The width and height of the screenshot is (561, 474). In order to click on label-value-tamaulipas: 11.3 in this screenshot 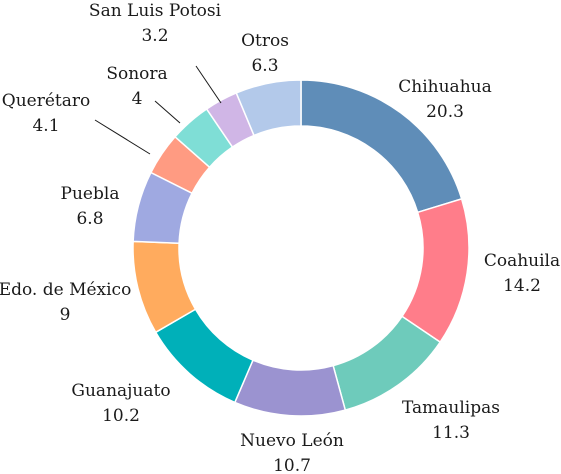, I will do `click(451, 433)`.